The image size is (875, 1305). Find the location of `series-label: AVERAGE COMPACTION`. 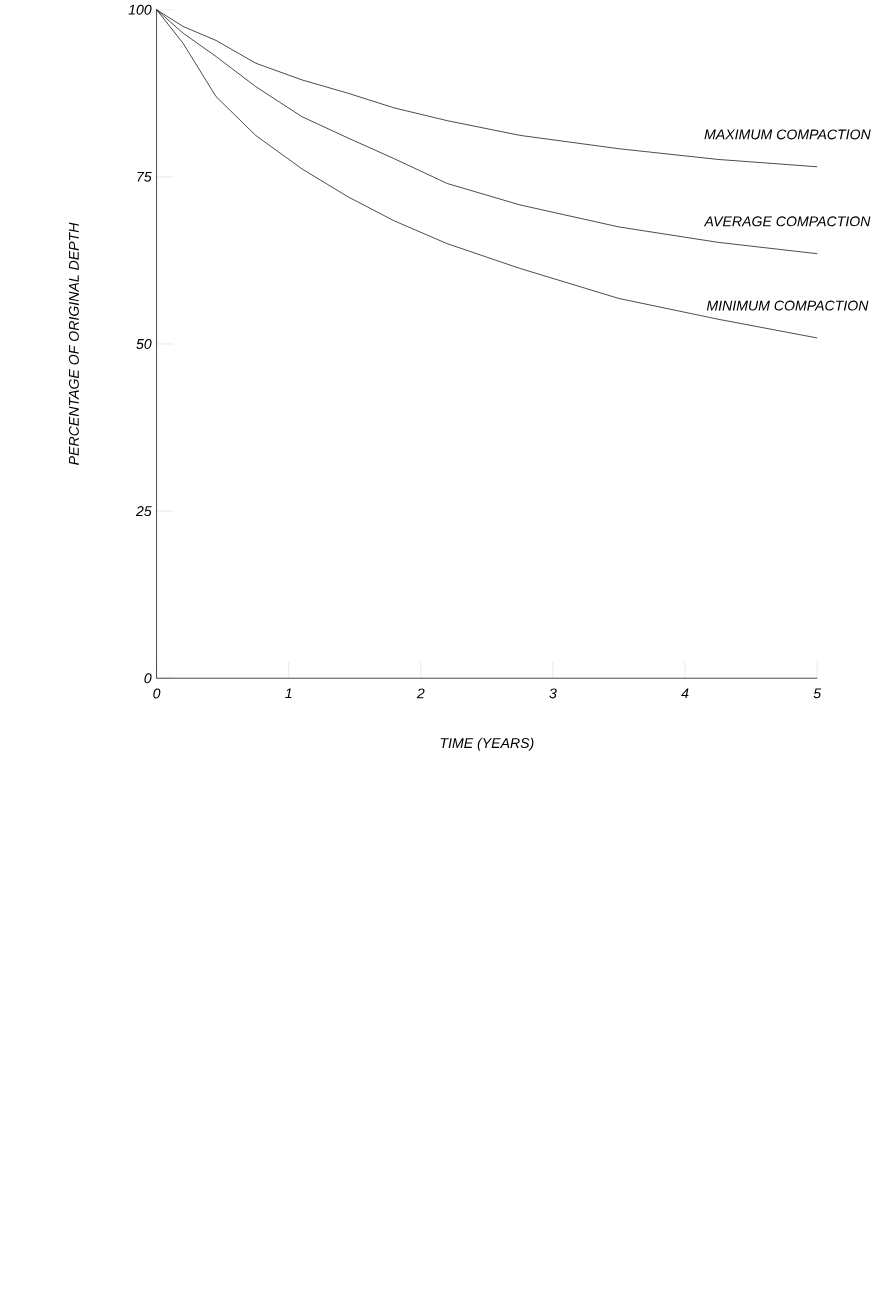

series-label: AVERAGE COMPACTION is located at coordinates (787, 221).